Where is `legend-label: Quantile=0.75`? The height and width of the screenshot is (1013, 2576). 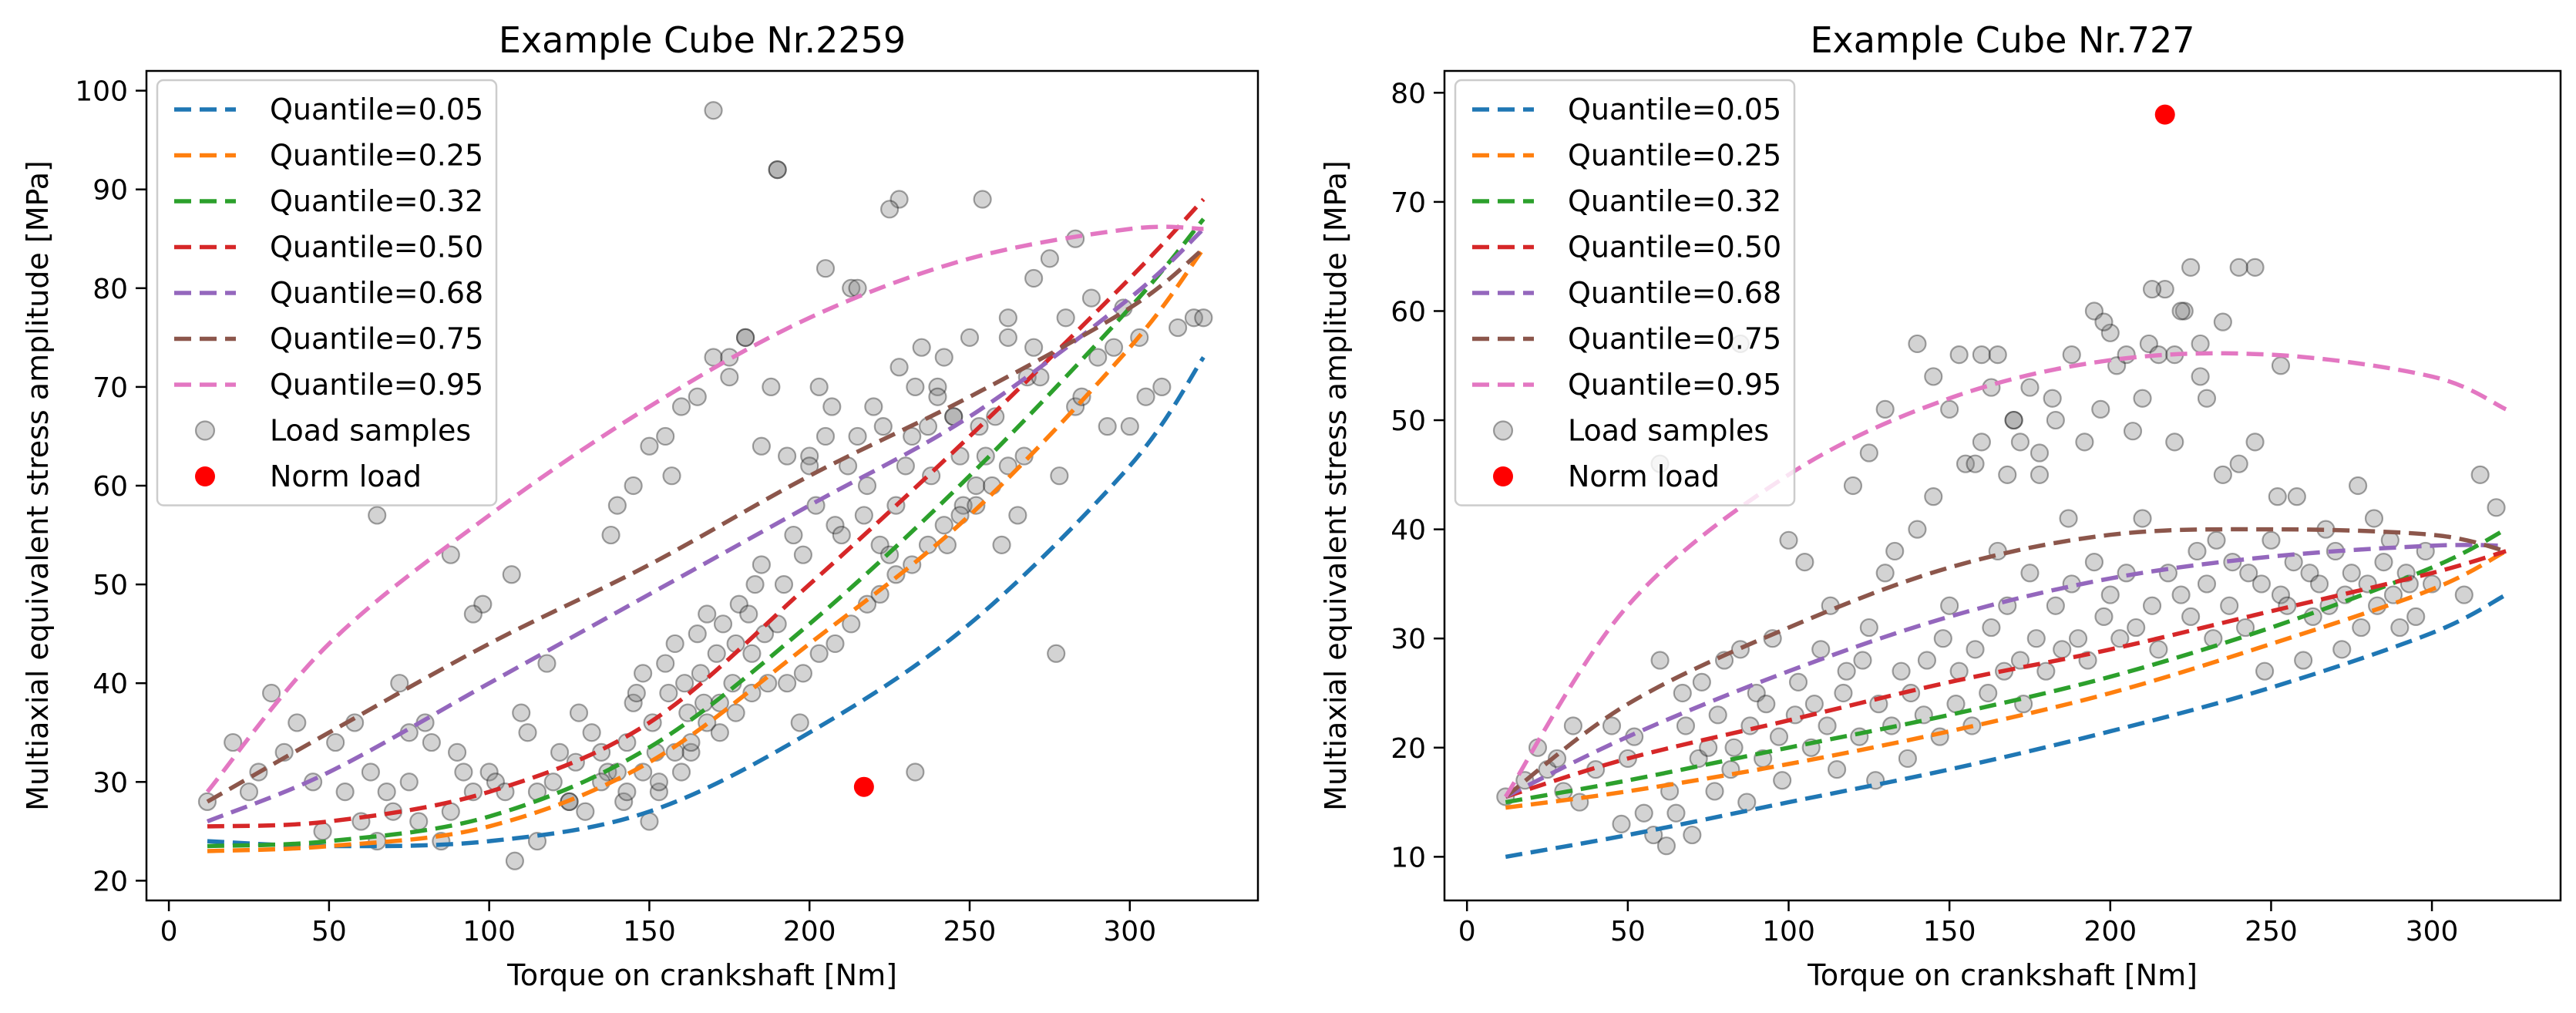
legend-label: Quantile=0.75 is located at coordinates (376, 339).